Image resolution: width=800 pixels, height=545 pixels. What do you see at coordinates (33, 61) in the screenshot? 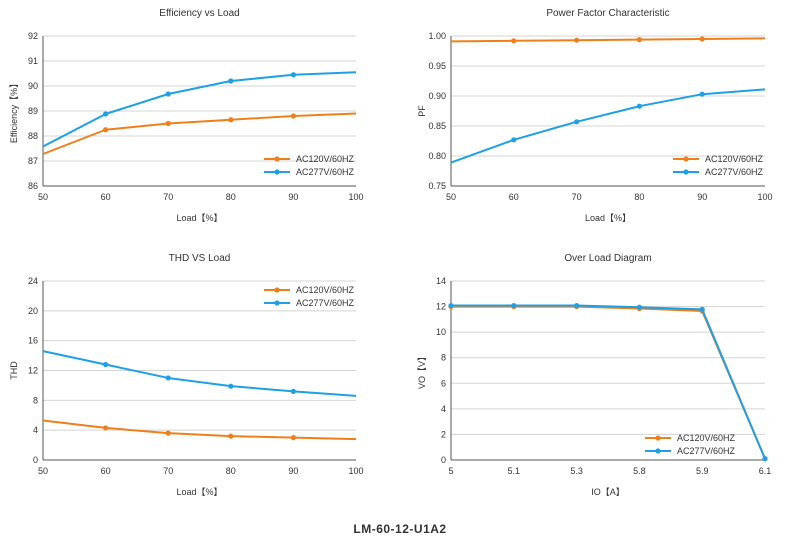
I see `y-tick-label: 91` at bounding box center [33, 61].